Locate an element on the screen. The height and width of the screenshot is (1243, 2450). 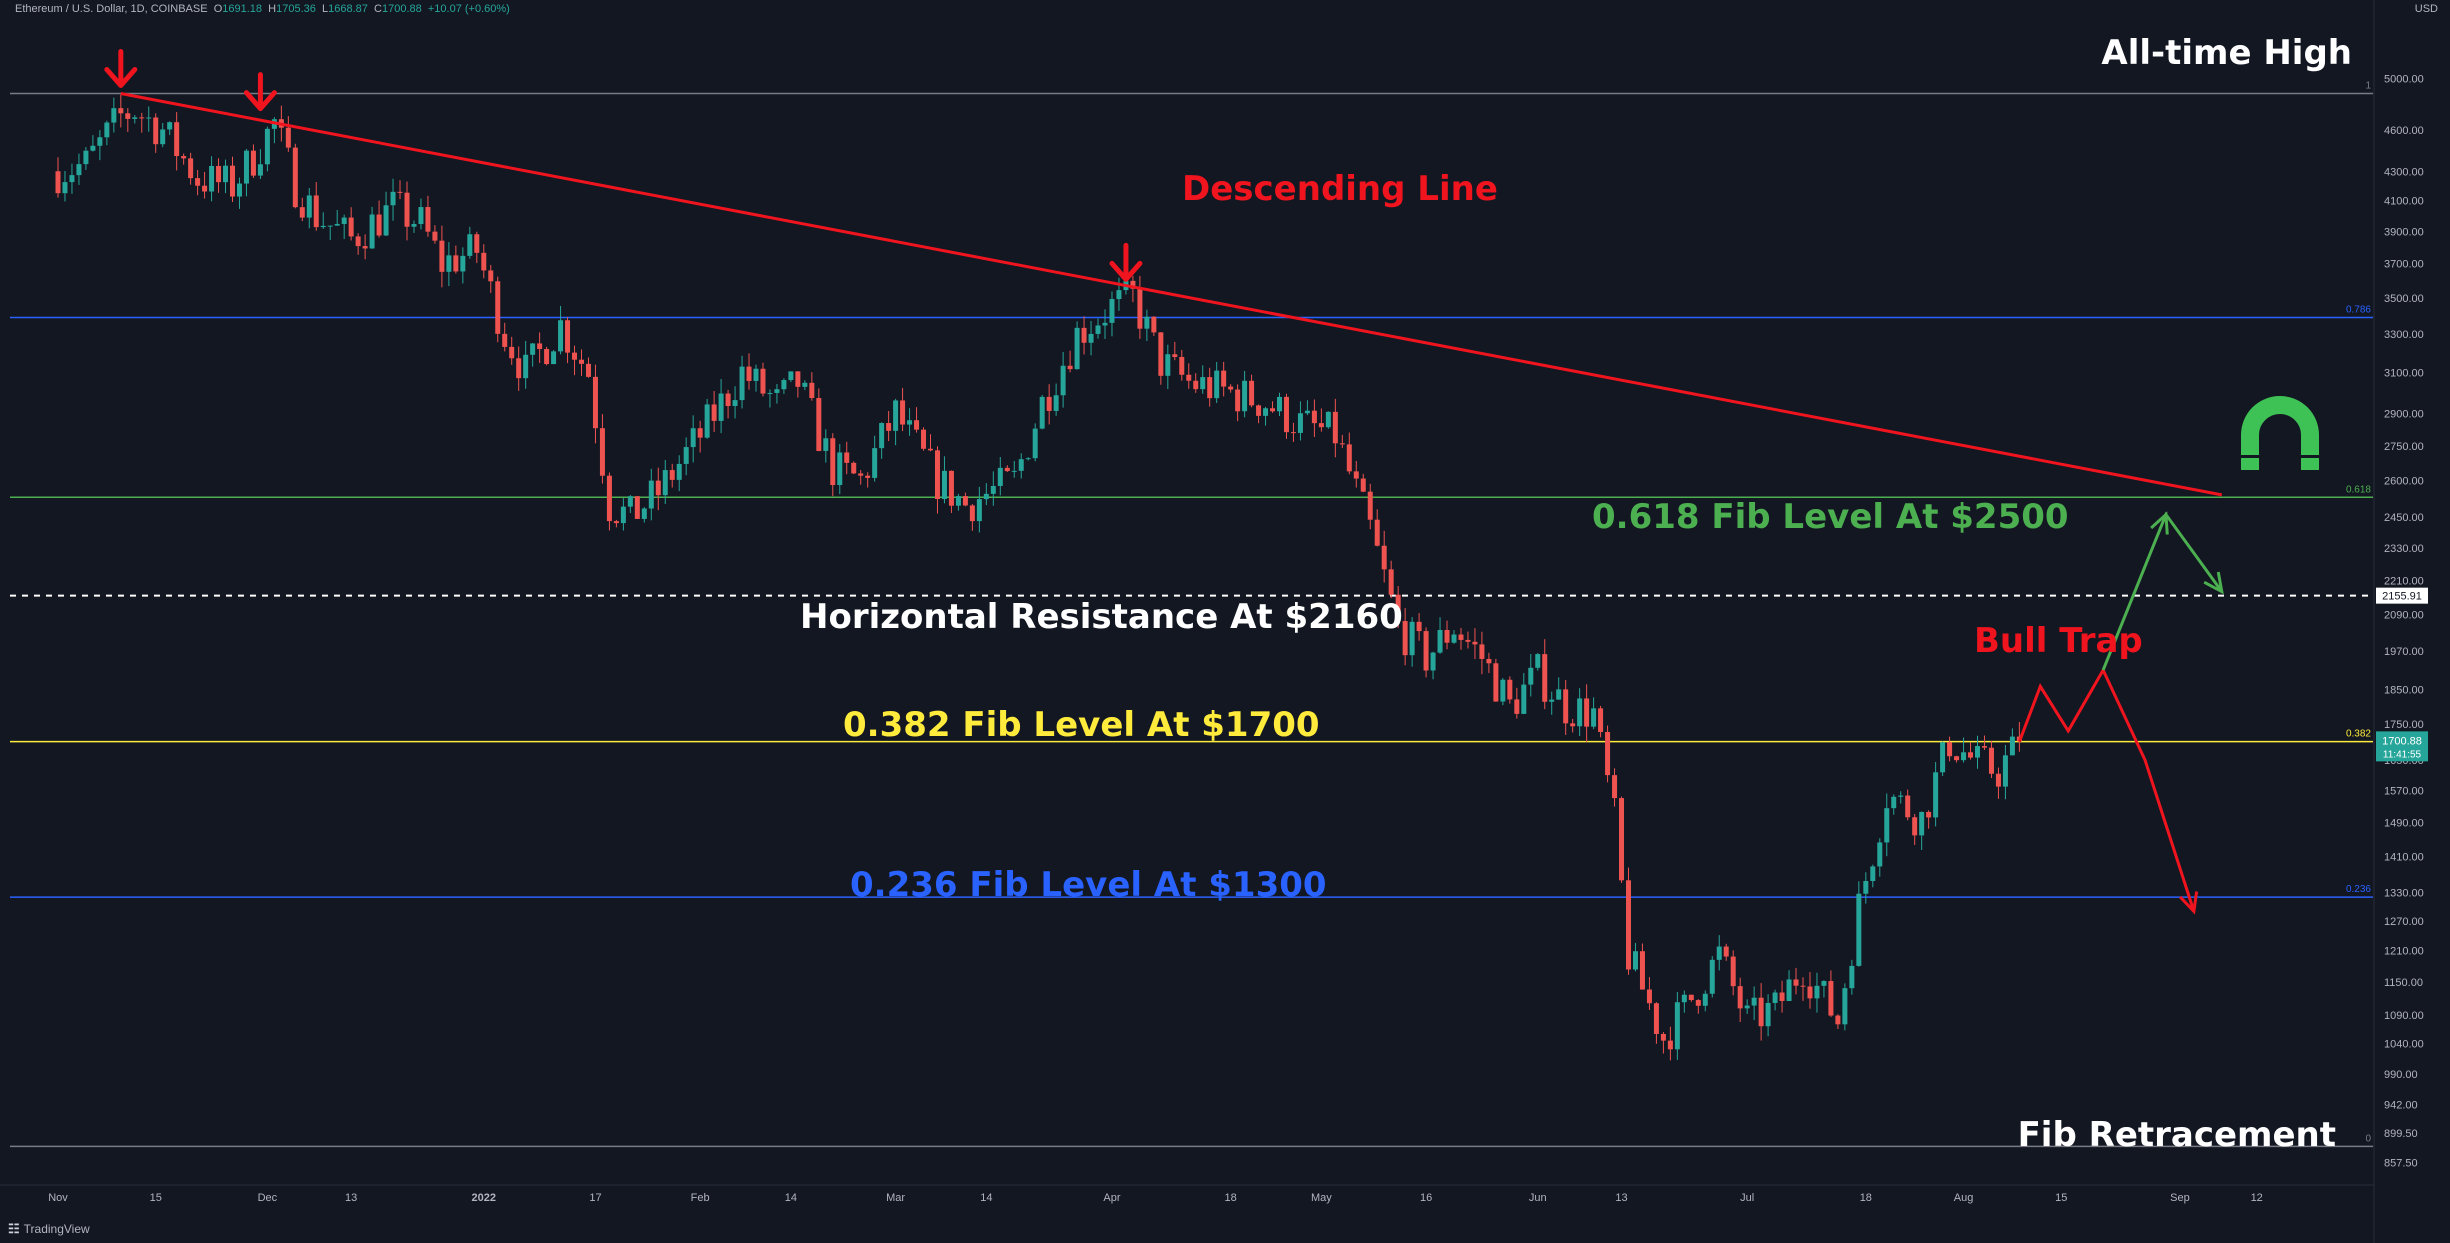
y-tick-label: 1750.00 is located at coordinates (2404, 725).